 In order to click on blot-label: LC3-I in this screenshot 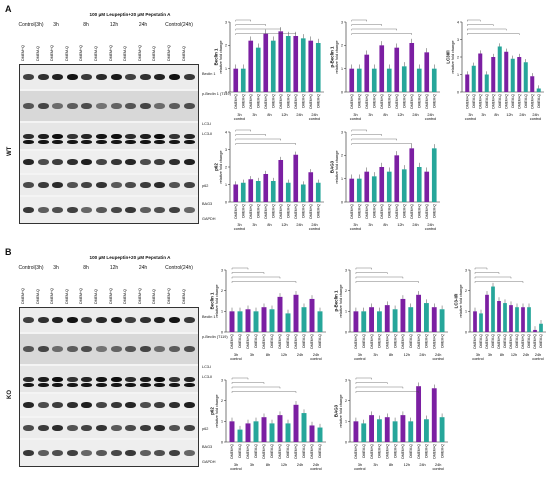, I will do `click(207, 367)`.